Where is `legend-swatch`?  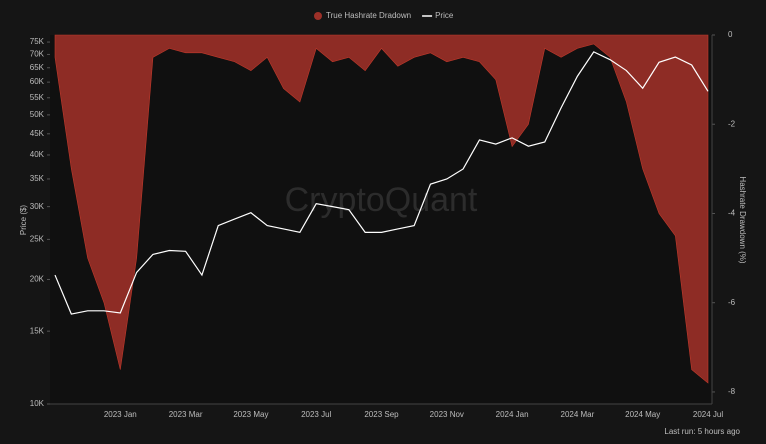
legend-swatch is located at coordinates (318, 16).